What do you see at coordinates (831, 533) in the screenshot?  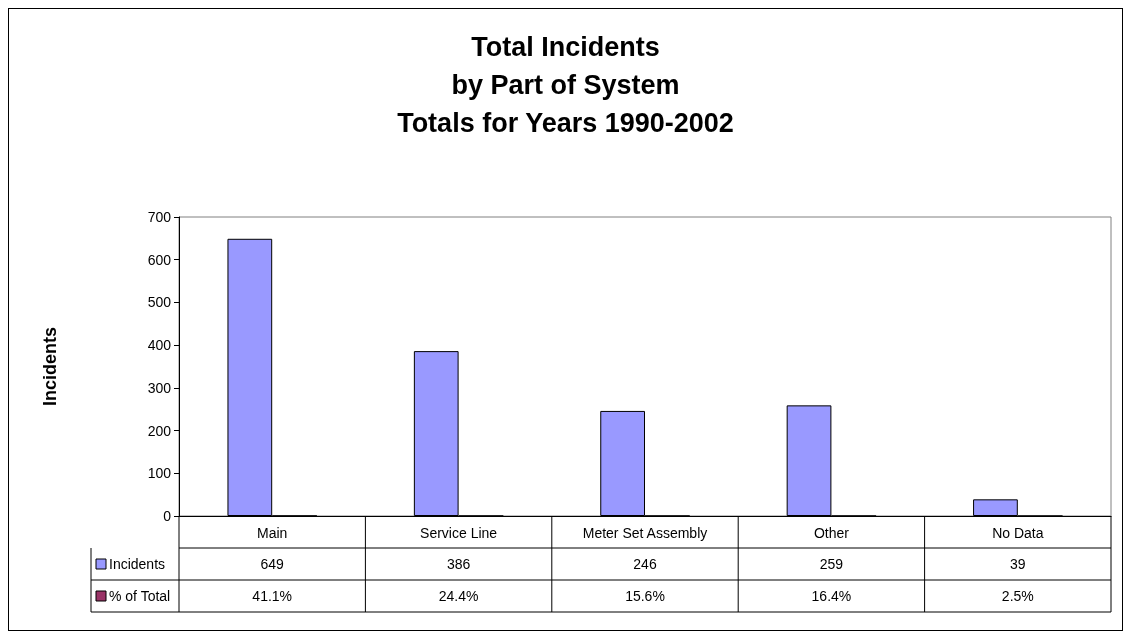 I see `x-tick-label: Other` at bounding box center [831, 533].